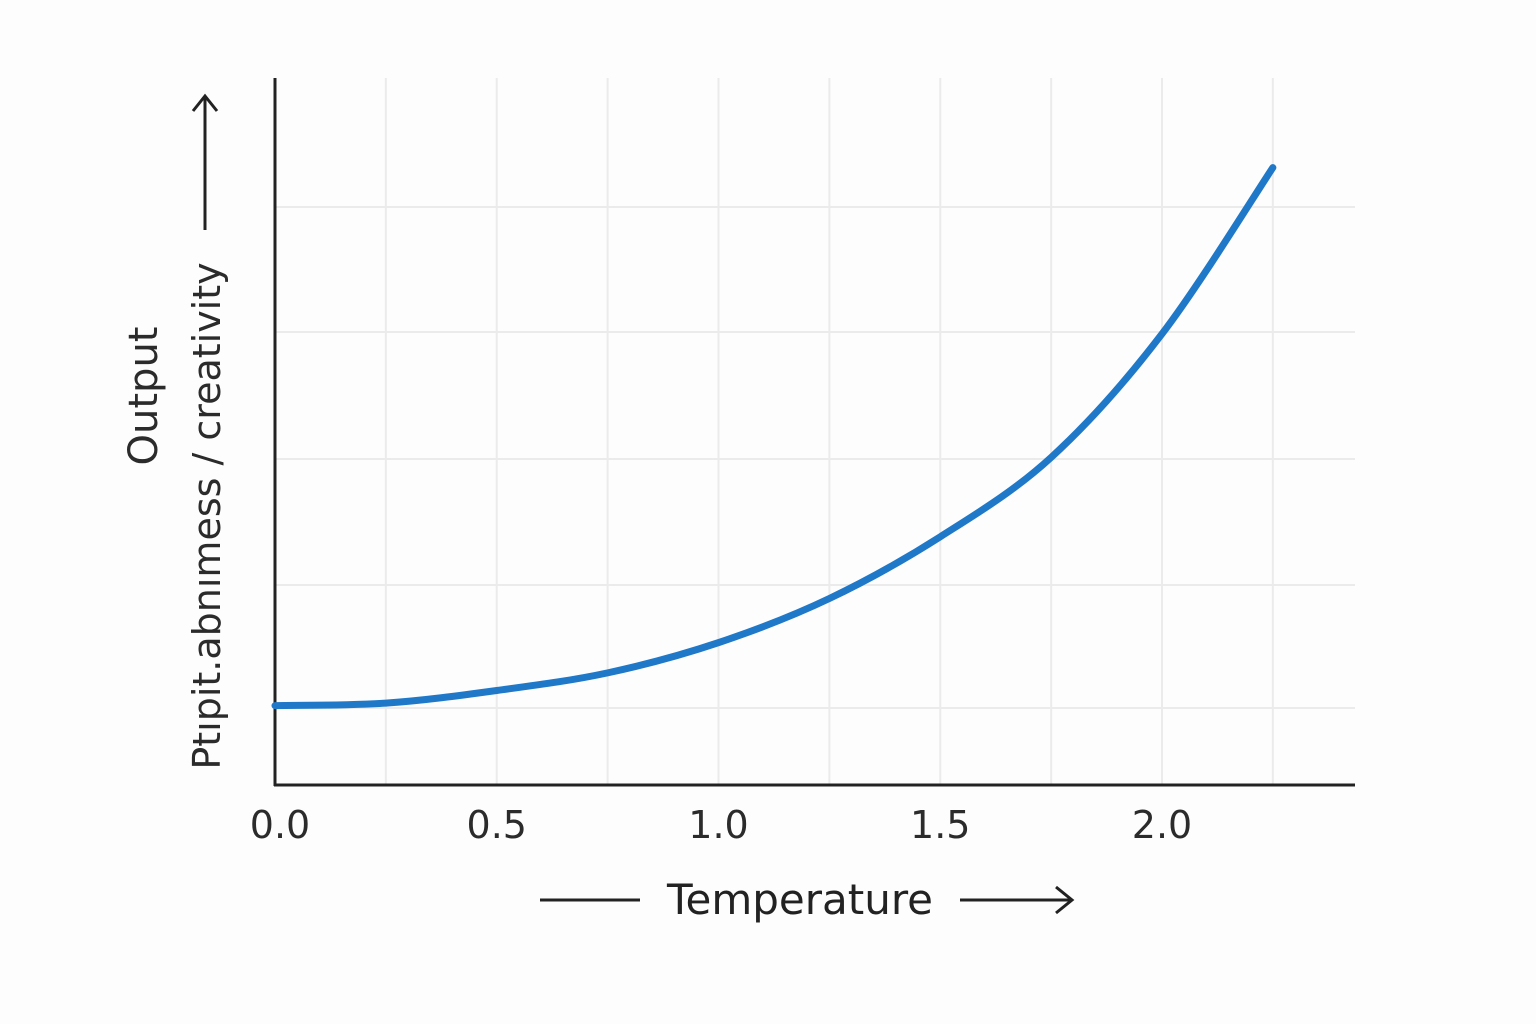 This screenshot has height=1024, width=1536. Describe the element at coordinates (1017, 900) in the screenshot. I see `x-axis-arrow-icon` at that location.